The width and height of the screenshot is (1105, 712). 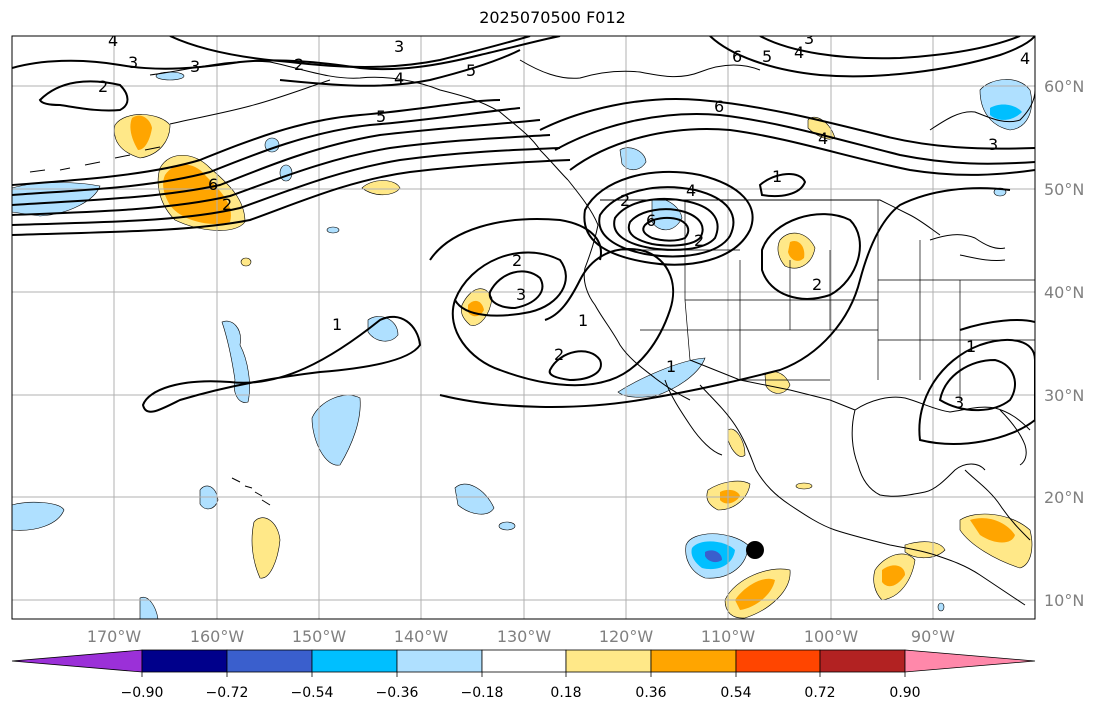 What do you see at coordinates (713, 556) in the screenshot?
I see `shade-royal` at bounding box center [713, 556].